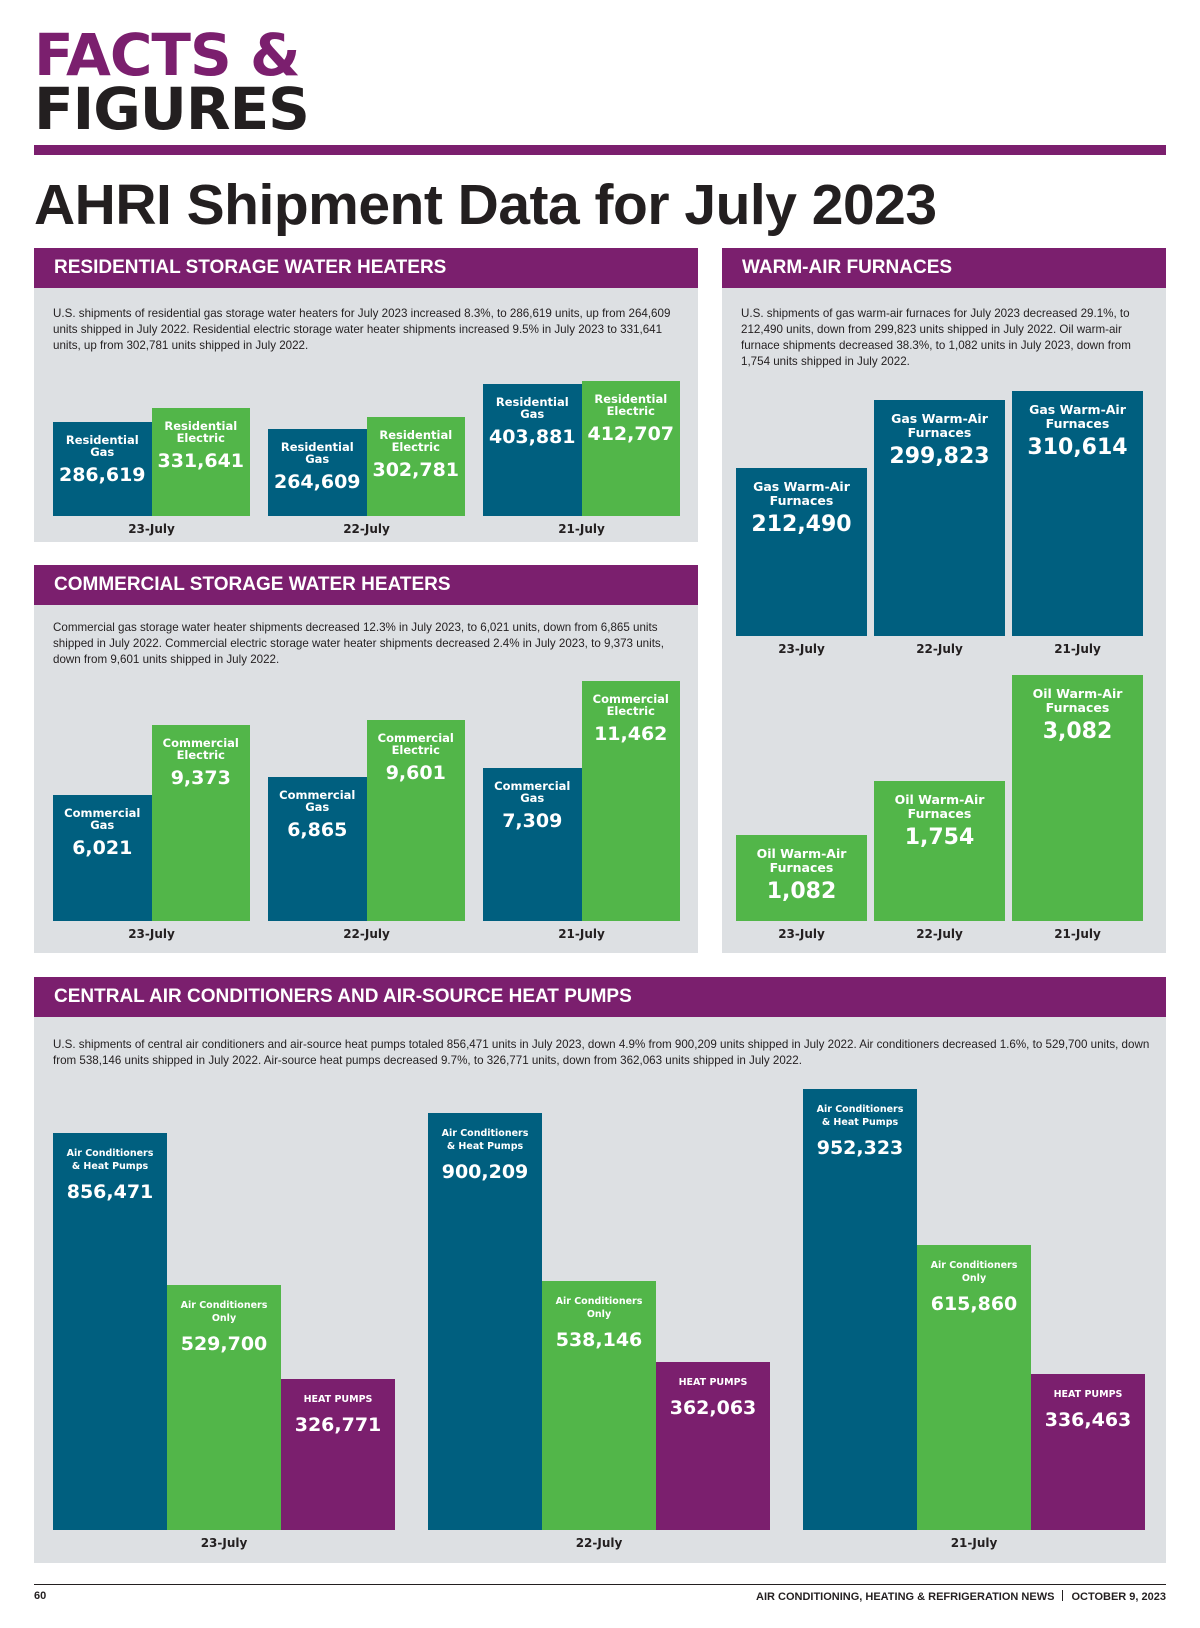 The width and height of the screenshot is (1200, 1628). Describe the element at coordinates (599, 1340) in the screenshot. I see `bar-value-label: 538,146` at that location.